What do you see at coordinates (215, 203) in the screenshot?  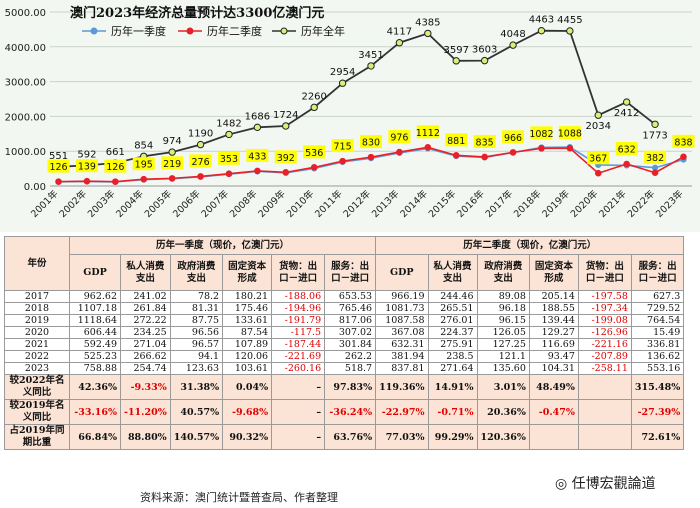 I see `x-tick-label: 2007年` at bounding box center [215, 203].